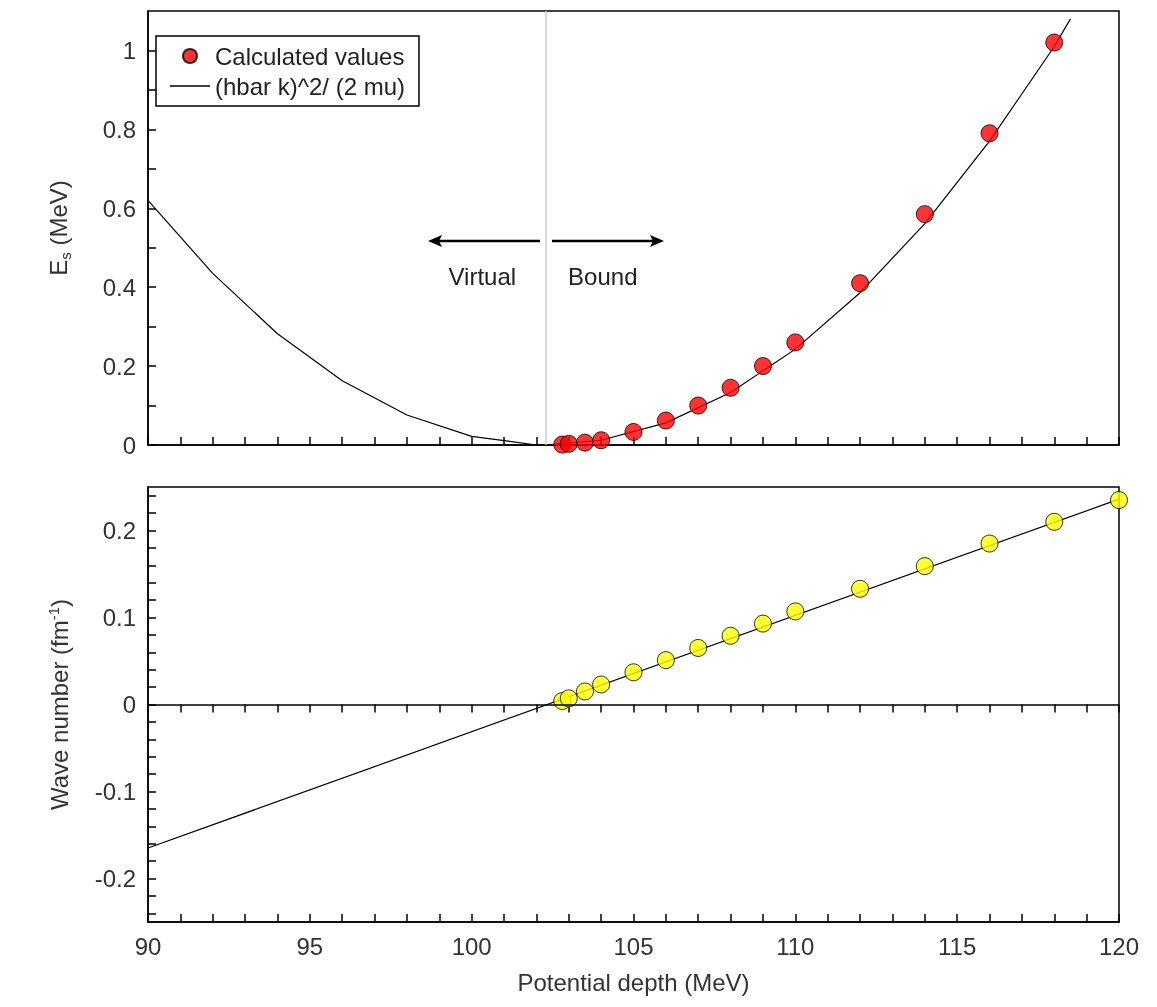 This screenshot has height=1007, width=1157. I want to click on x-axis-title: Potential depth (MeV), so click(633, 982).